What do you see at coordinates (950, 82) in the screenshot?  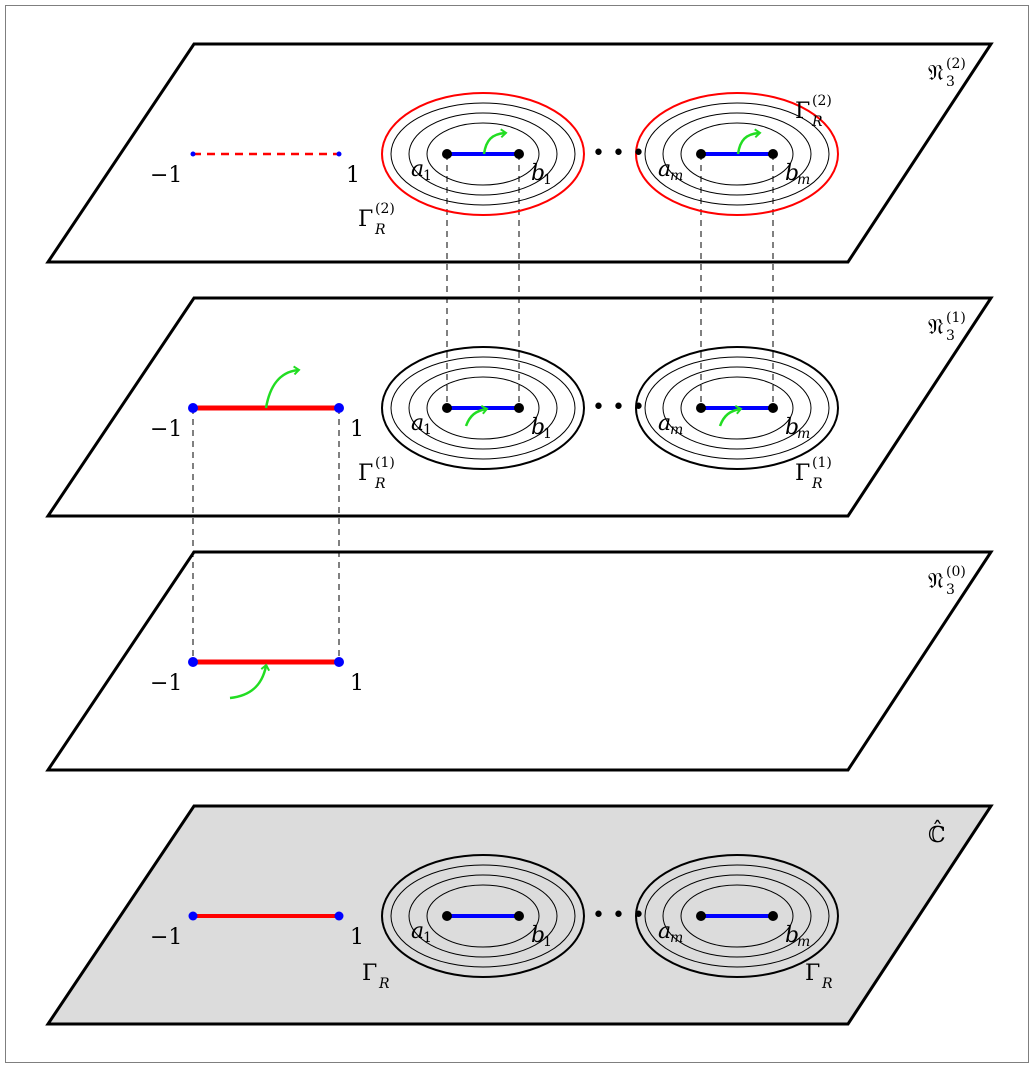 I see `sheet-2-label-sub: 3` at bounding box center [950, 82].